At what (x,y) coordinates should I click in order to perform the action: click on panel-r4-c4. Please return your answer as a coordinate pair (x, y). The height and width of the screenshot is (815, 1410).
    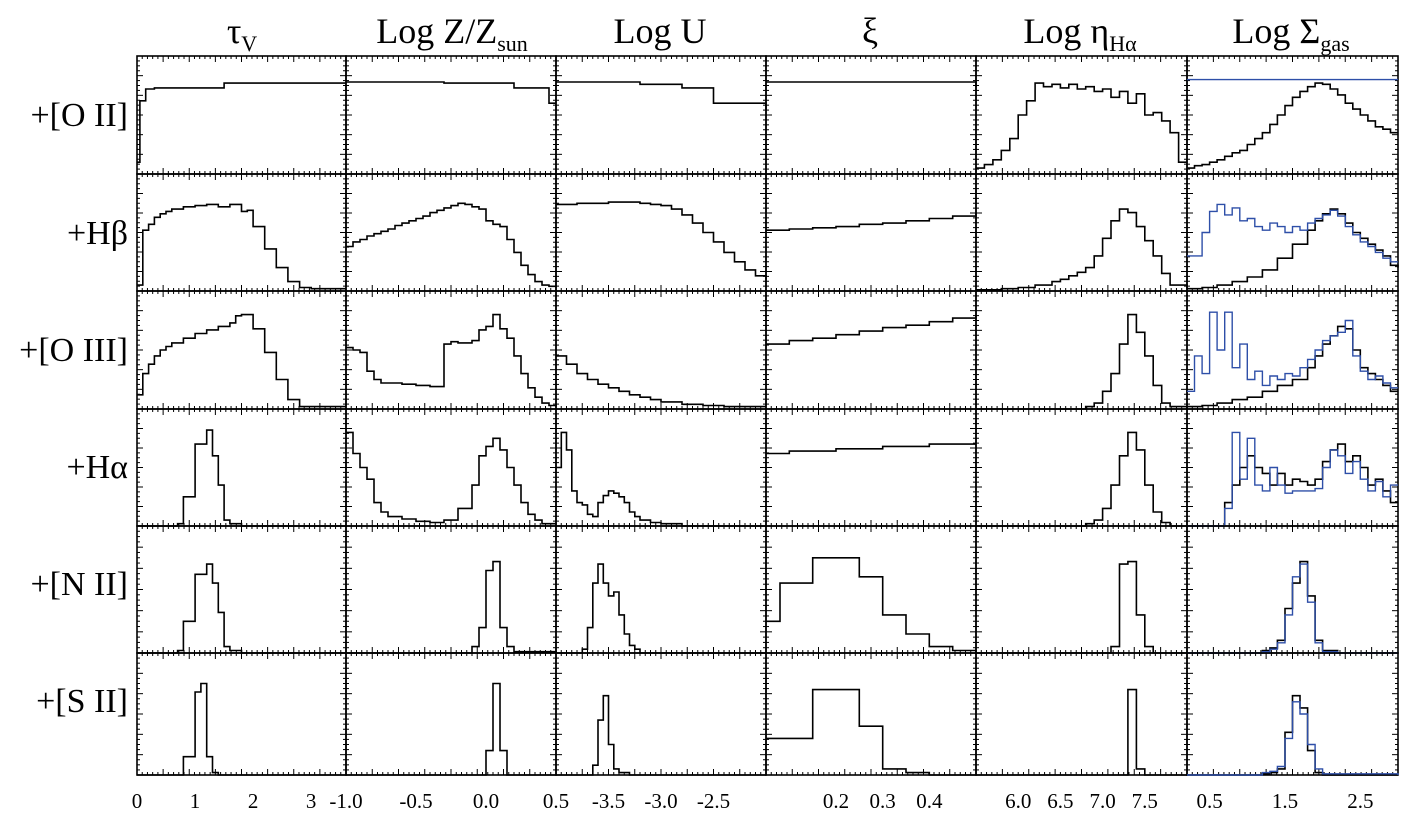
    Looking at the image, I should click on (1081, 589).